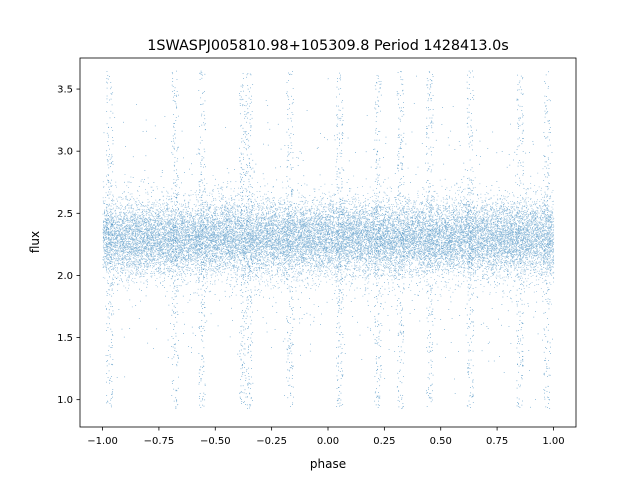 The height and width of the screenshot is (480, 640). What do you see at coordinates (65, 338) in the screenshot?
I see `y-tick-label: 1.5` at bounding box center [65, 338].